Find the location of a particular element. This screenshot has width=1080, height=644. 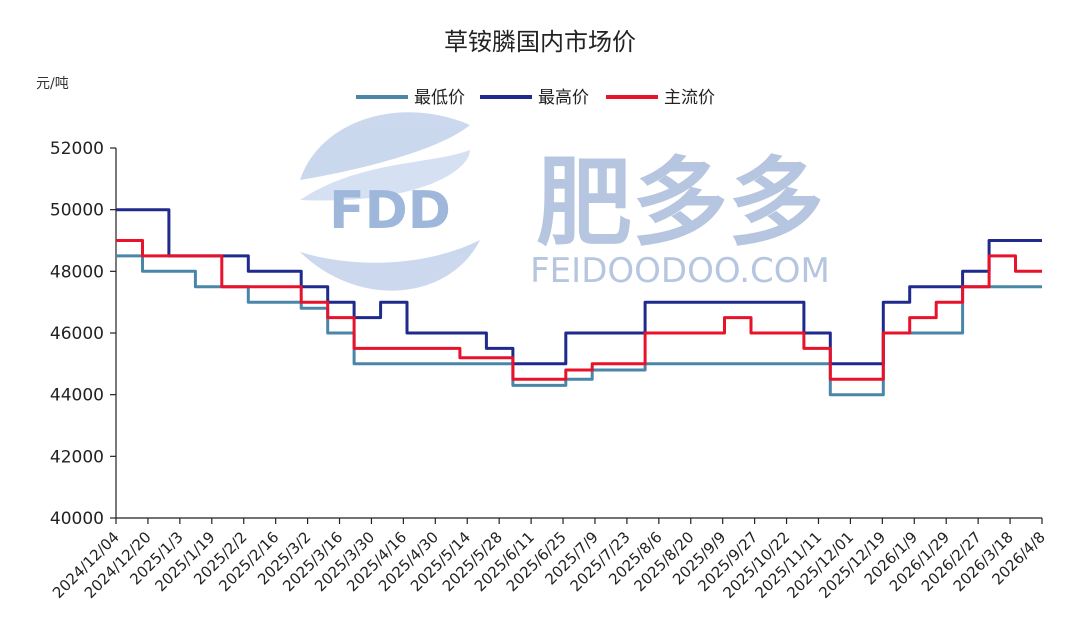

y-tick-label: 52000 is located at coordinates (77, 149).